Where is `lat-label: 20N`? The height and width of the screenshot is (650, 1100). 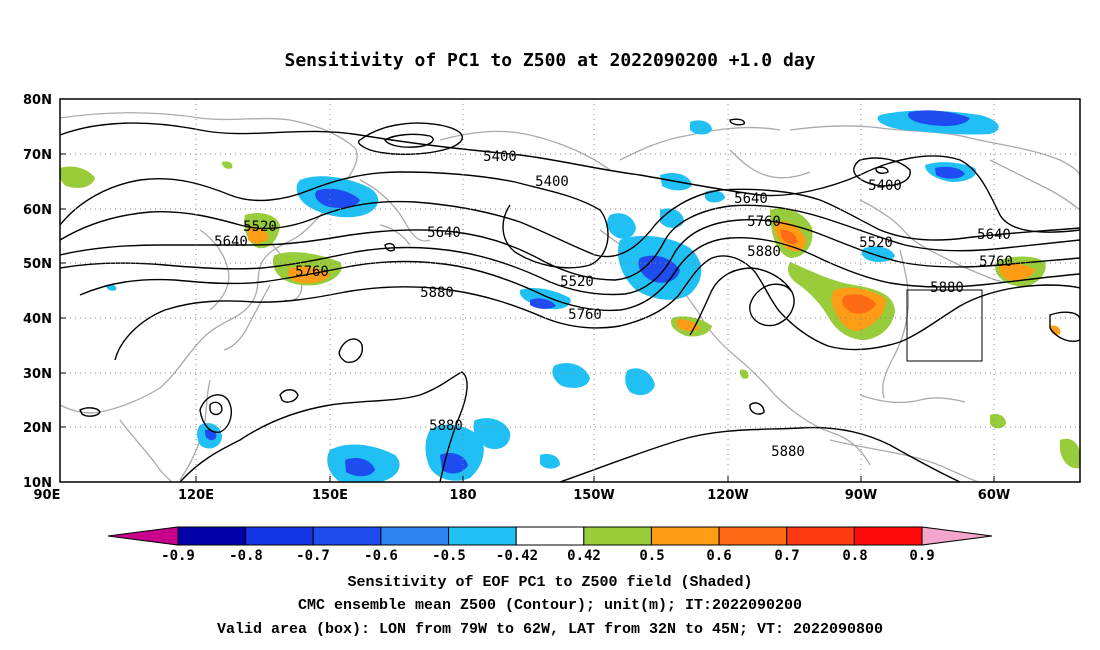
lat-label: 20N is located at coordinates (37, 428).